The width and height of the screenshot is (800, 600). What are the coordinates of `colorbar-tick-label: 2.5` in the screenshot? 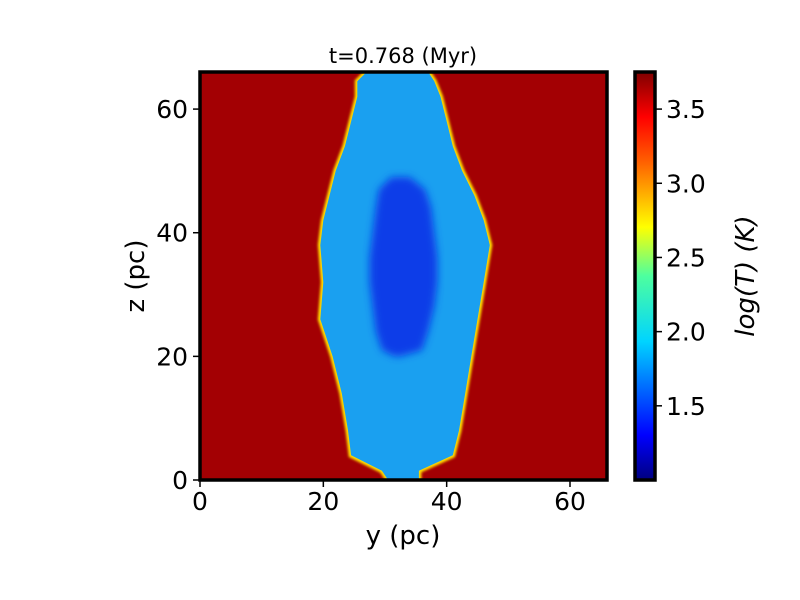 It's located at (686, 257).